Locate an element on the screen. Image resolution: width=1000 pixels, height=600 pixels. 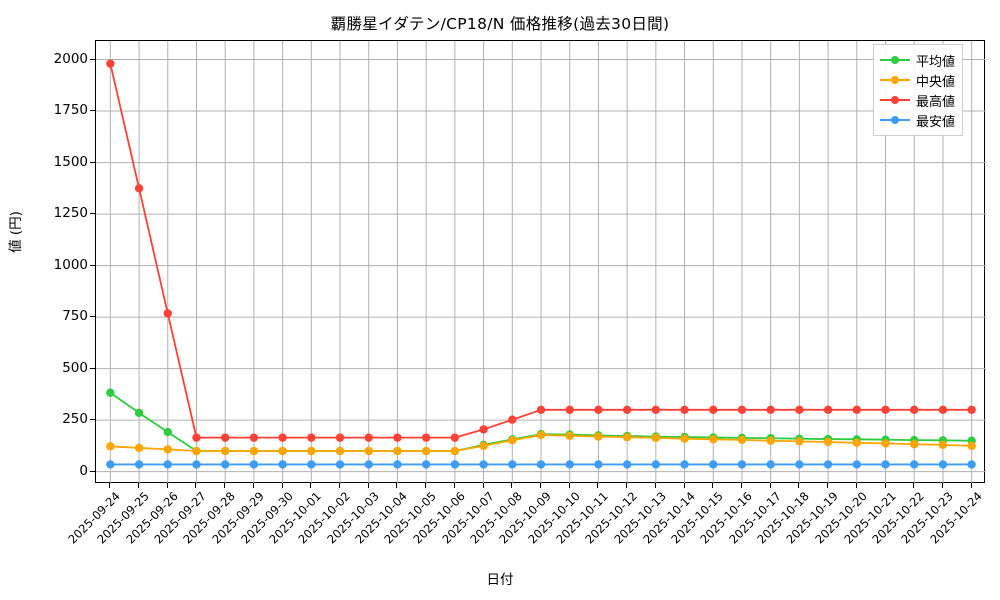
y-axis-tick-label: 500 is located at coordinates (75, 367).